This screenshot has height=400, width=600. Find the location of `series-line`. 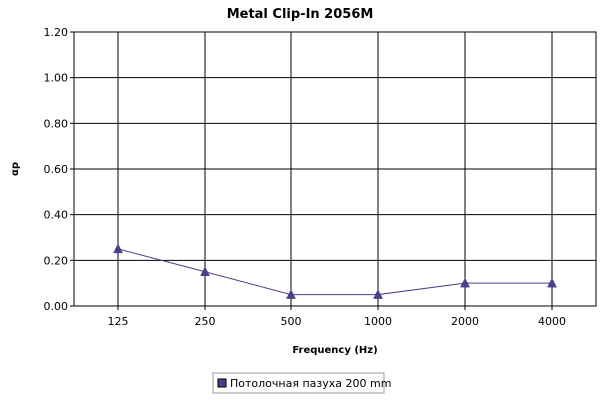

series-line is located at coordinates (334, 272).